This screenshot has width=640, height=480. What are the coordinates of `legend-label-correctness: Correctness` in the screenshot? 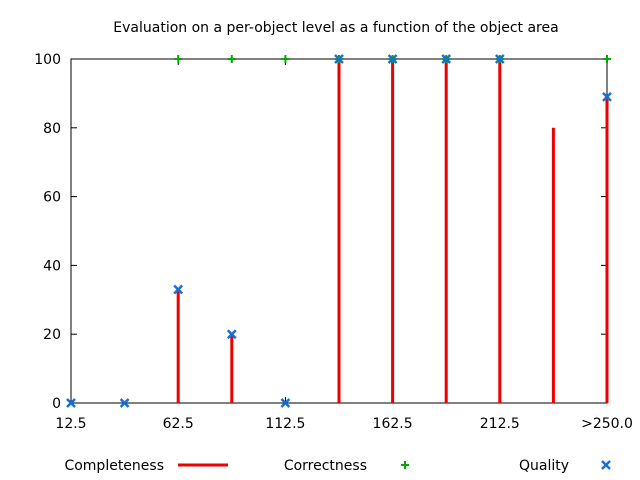 It's located at (325, 466).